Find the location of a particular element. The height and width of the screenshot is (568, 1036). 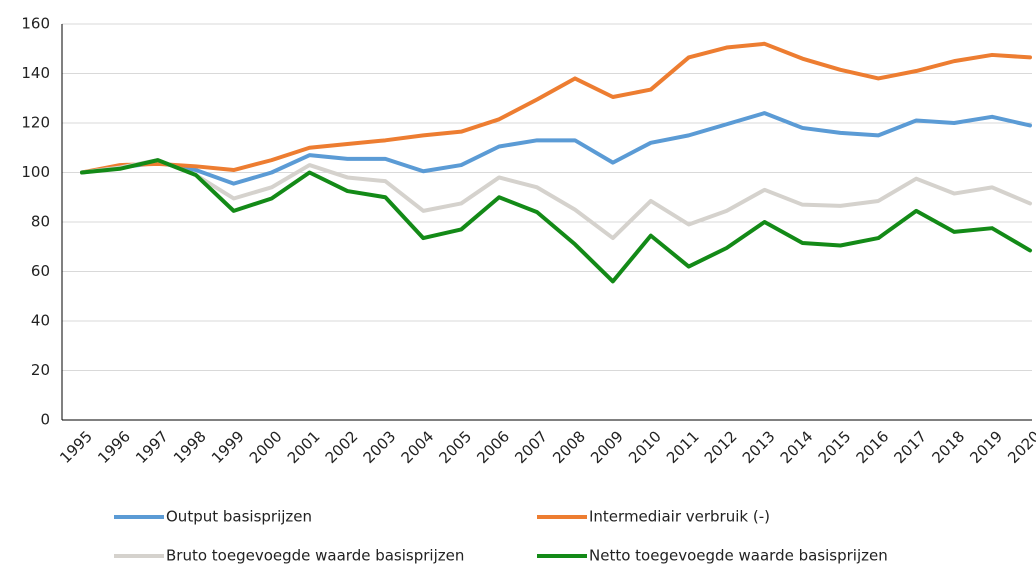

y-tick-label: 60 is located at coordinates (40, 271).